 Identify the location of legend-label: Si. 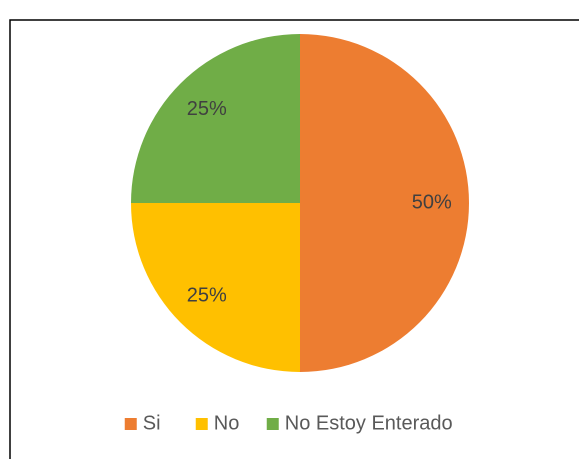
(152, 423).